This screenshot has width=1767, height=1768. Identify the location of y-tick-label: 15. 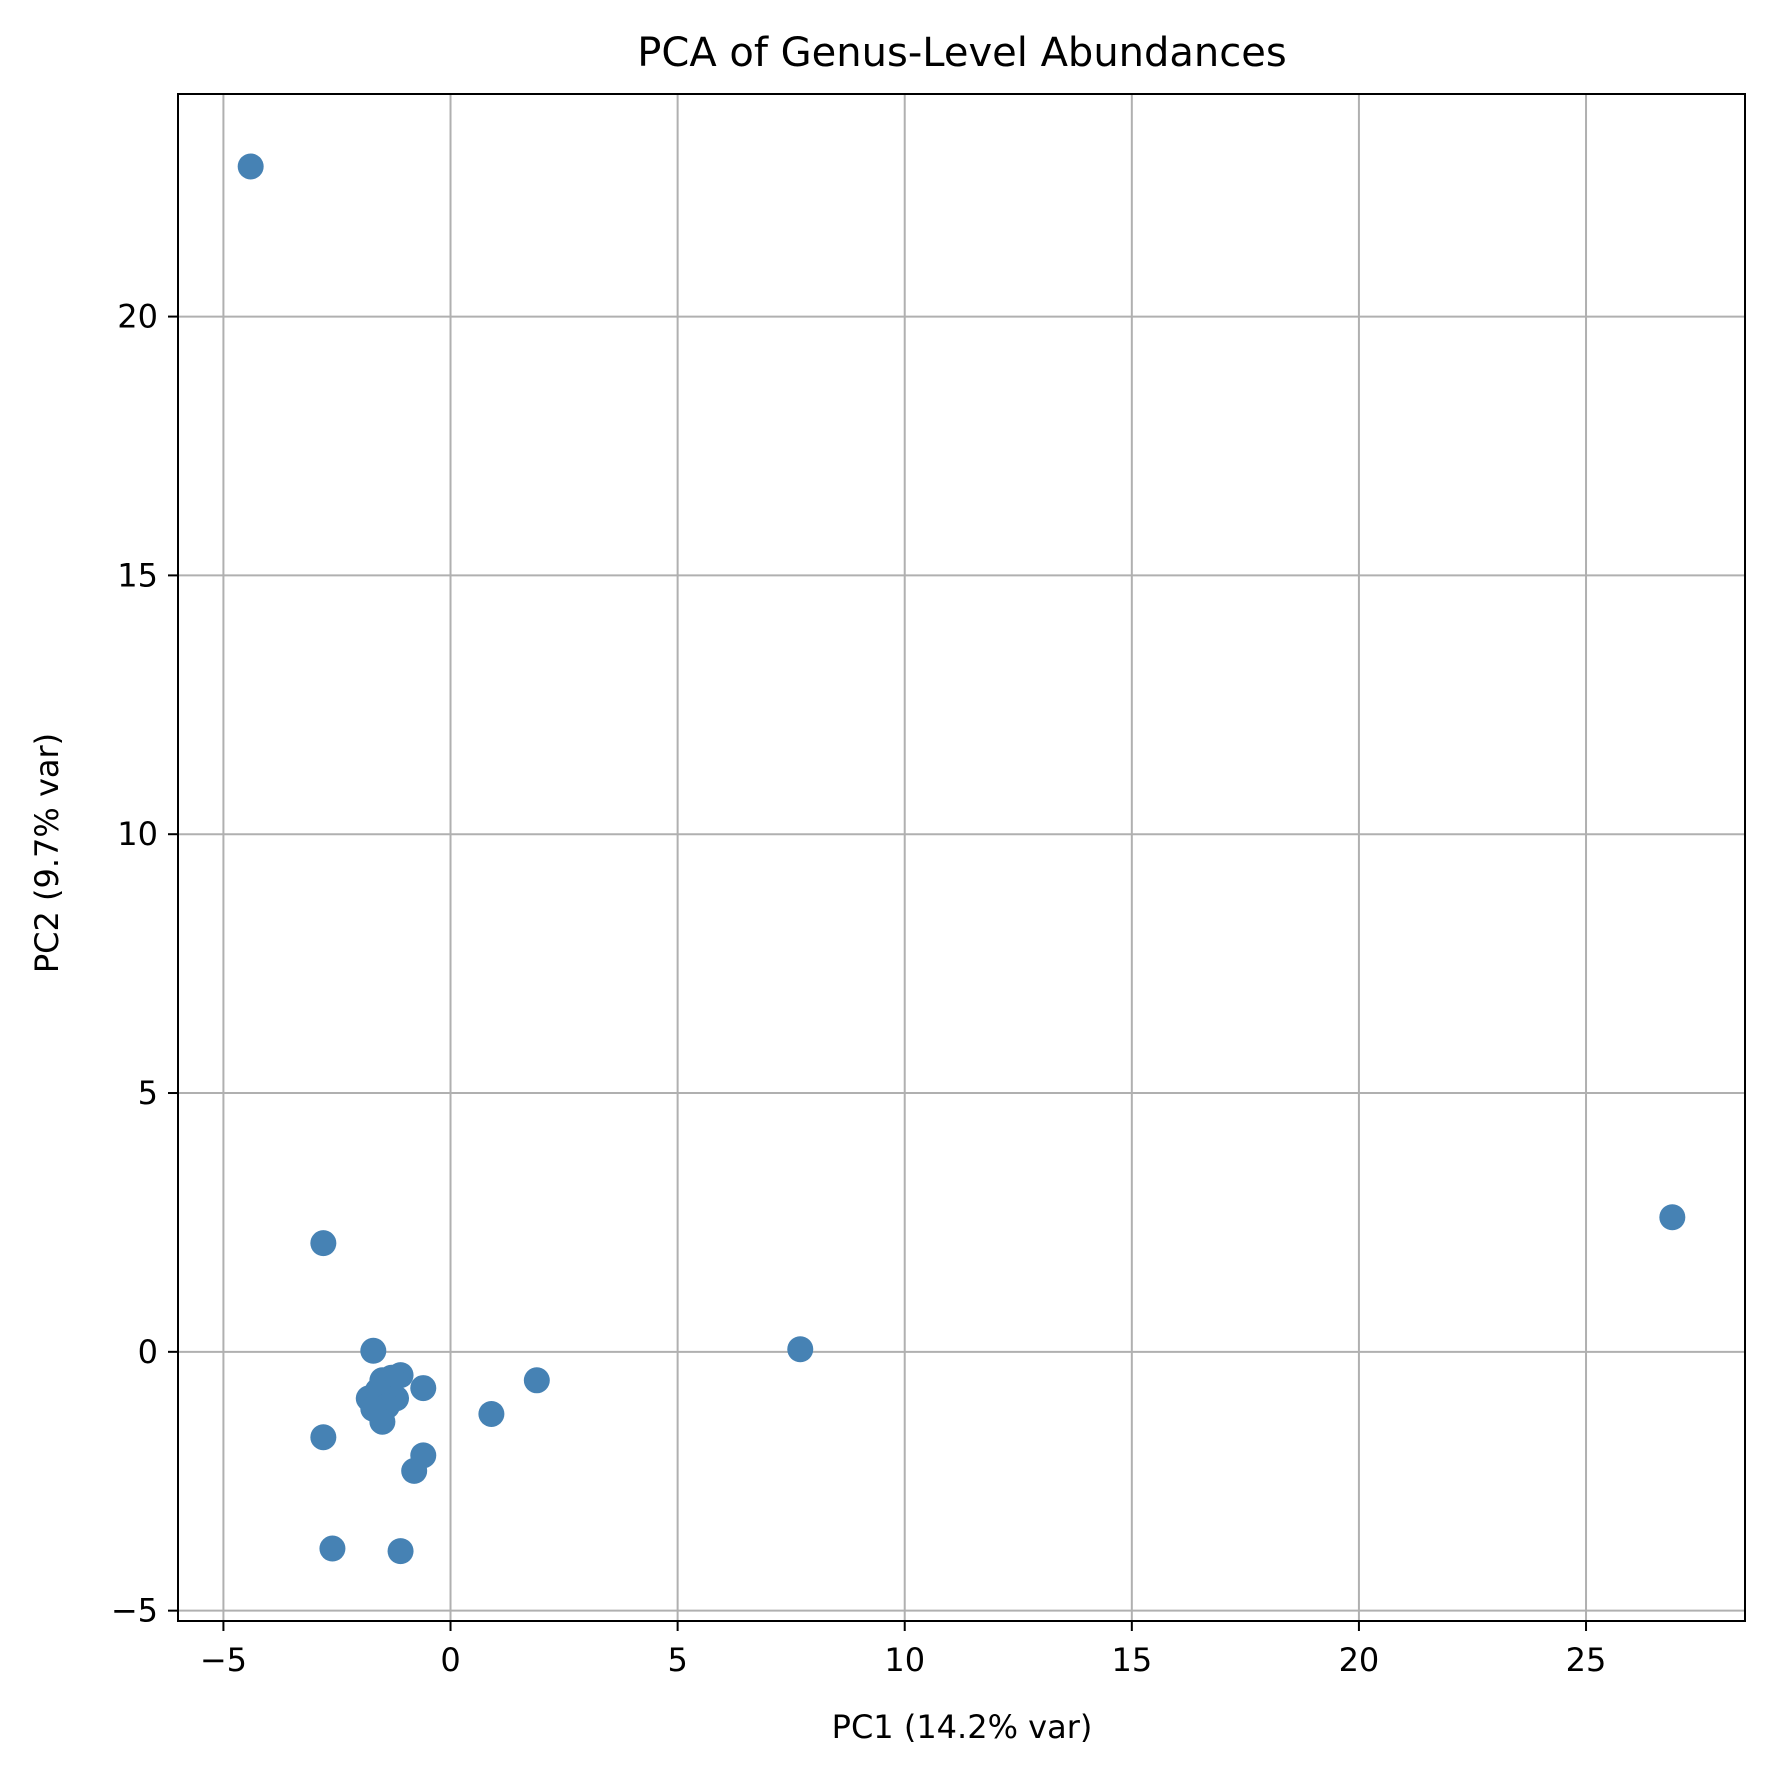
(137, 575).